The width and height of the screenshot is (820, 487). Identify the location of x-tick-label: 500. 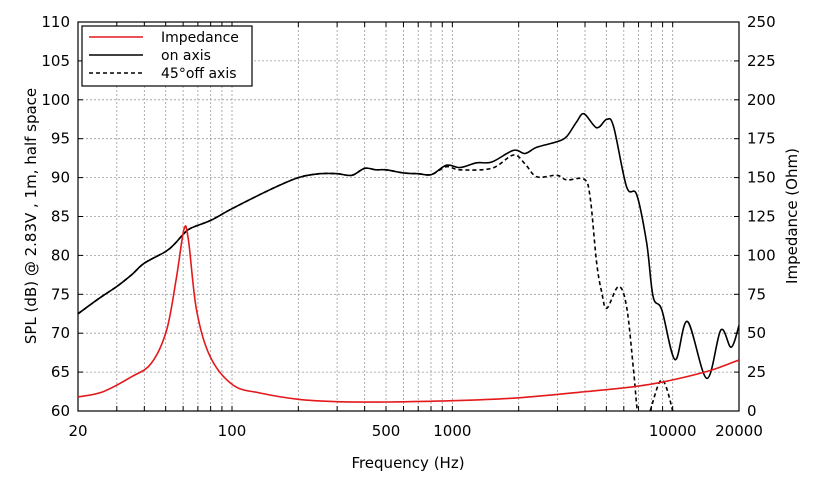
(386, 431).